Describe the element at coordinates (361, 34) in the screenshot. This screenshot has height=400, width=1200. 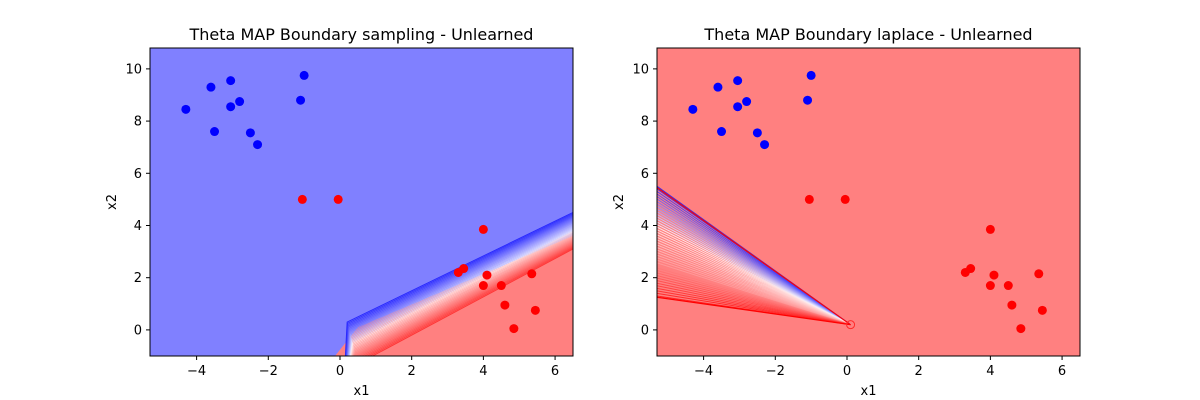
I see `chart-title: Theta MAP Boundary sampling - Unlearned` at that location.